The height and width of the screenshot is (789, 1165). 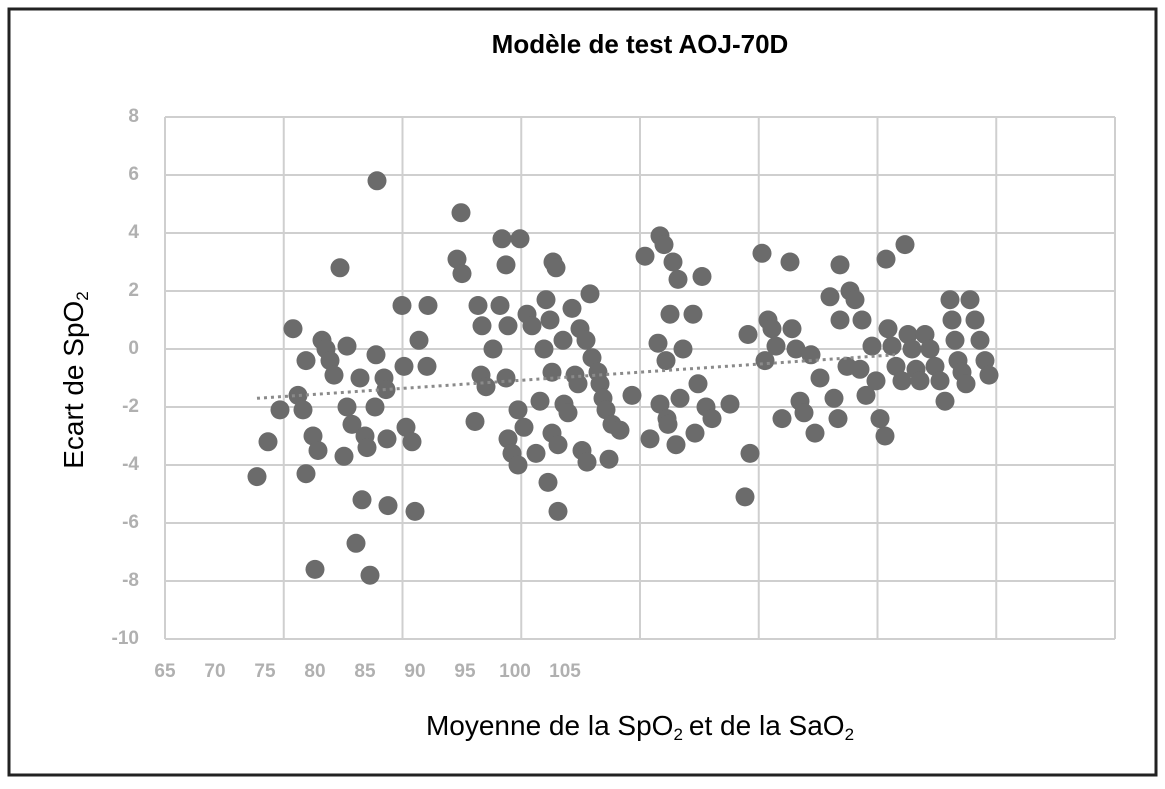 What do you see at coordinates (265, 671) in the screenshot?
I see `x-tick-label: 75` at bounding box center [265, 671].